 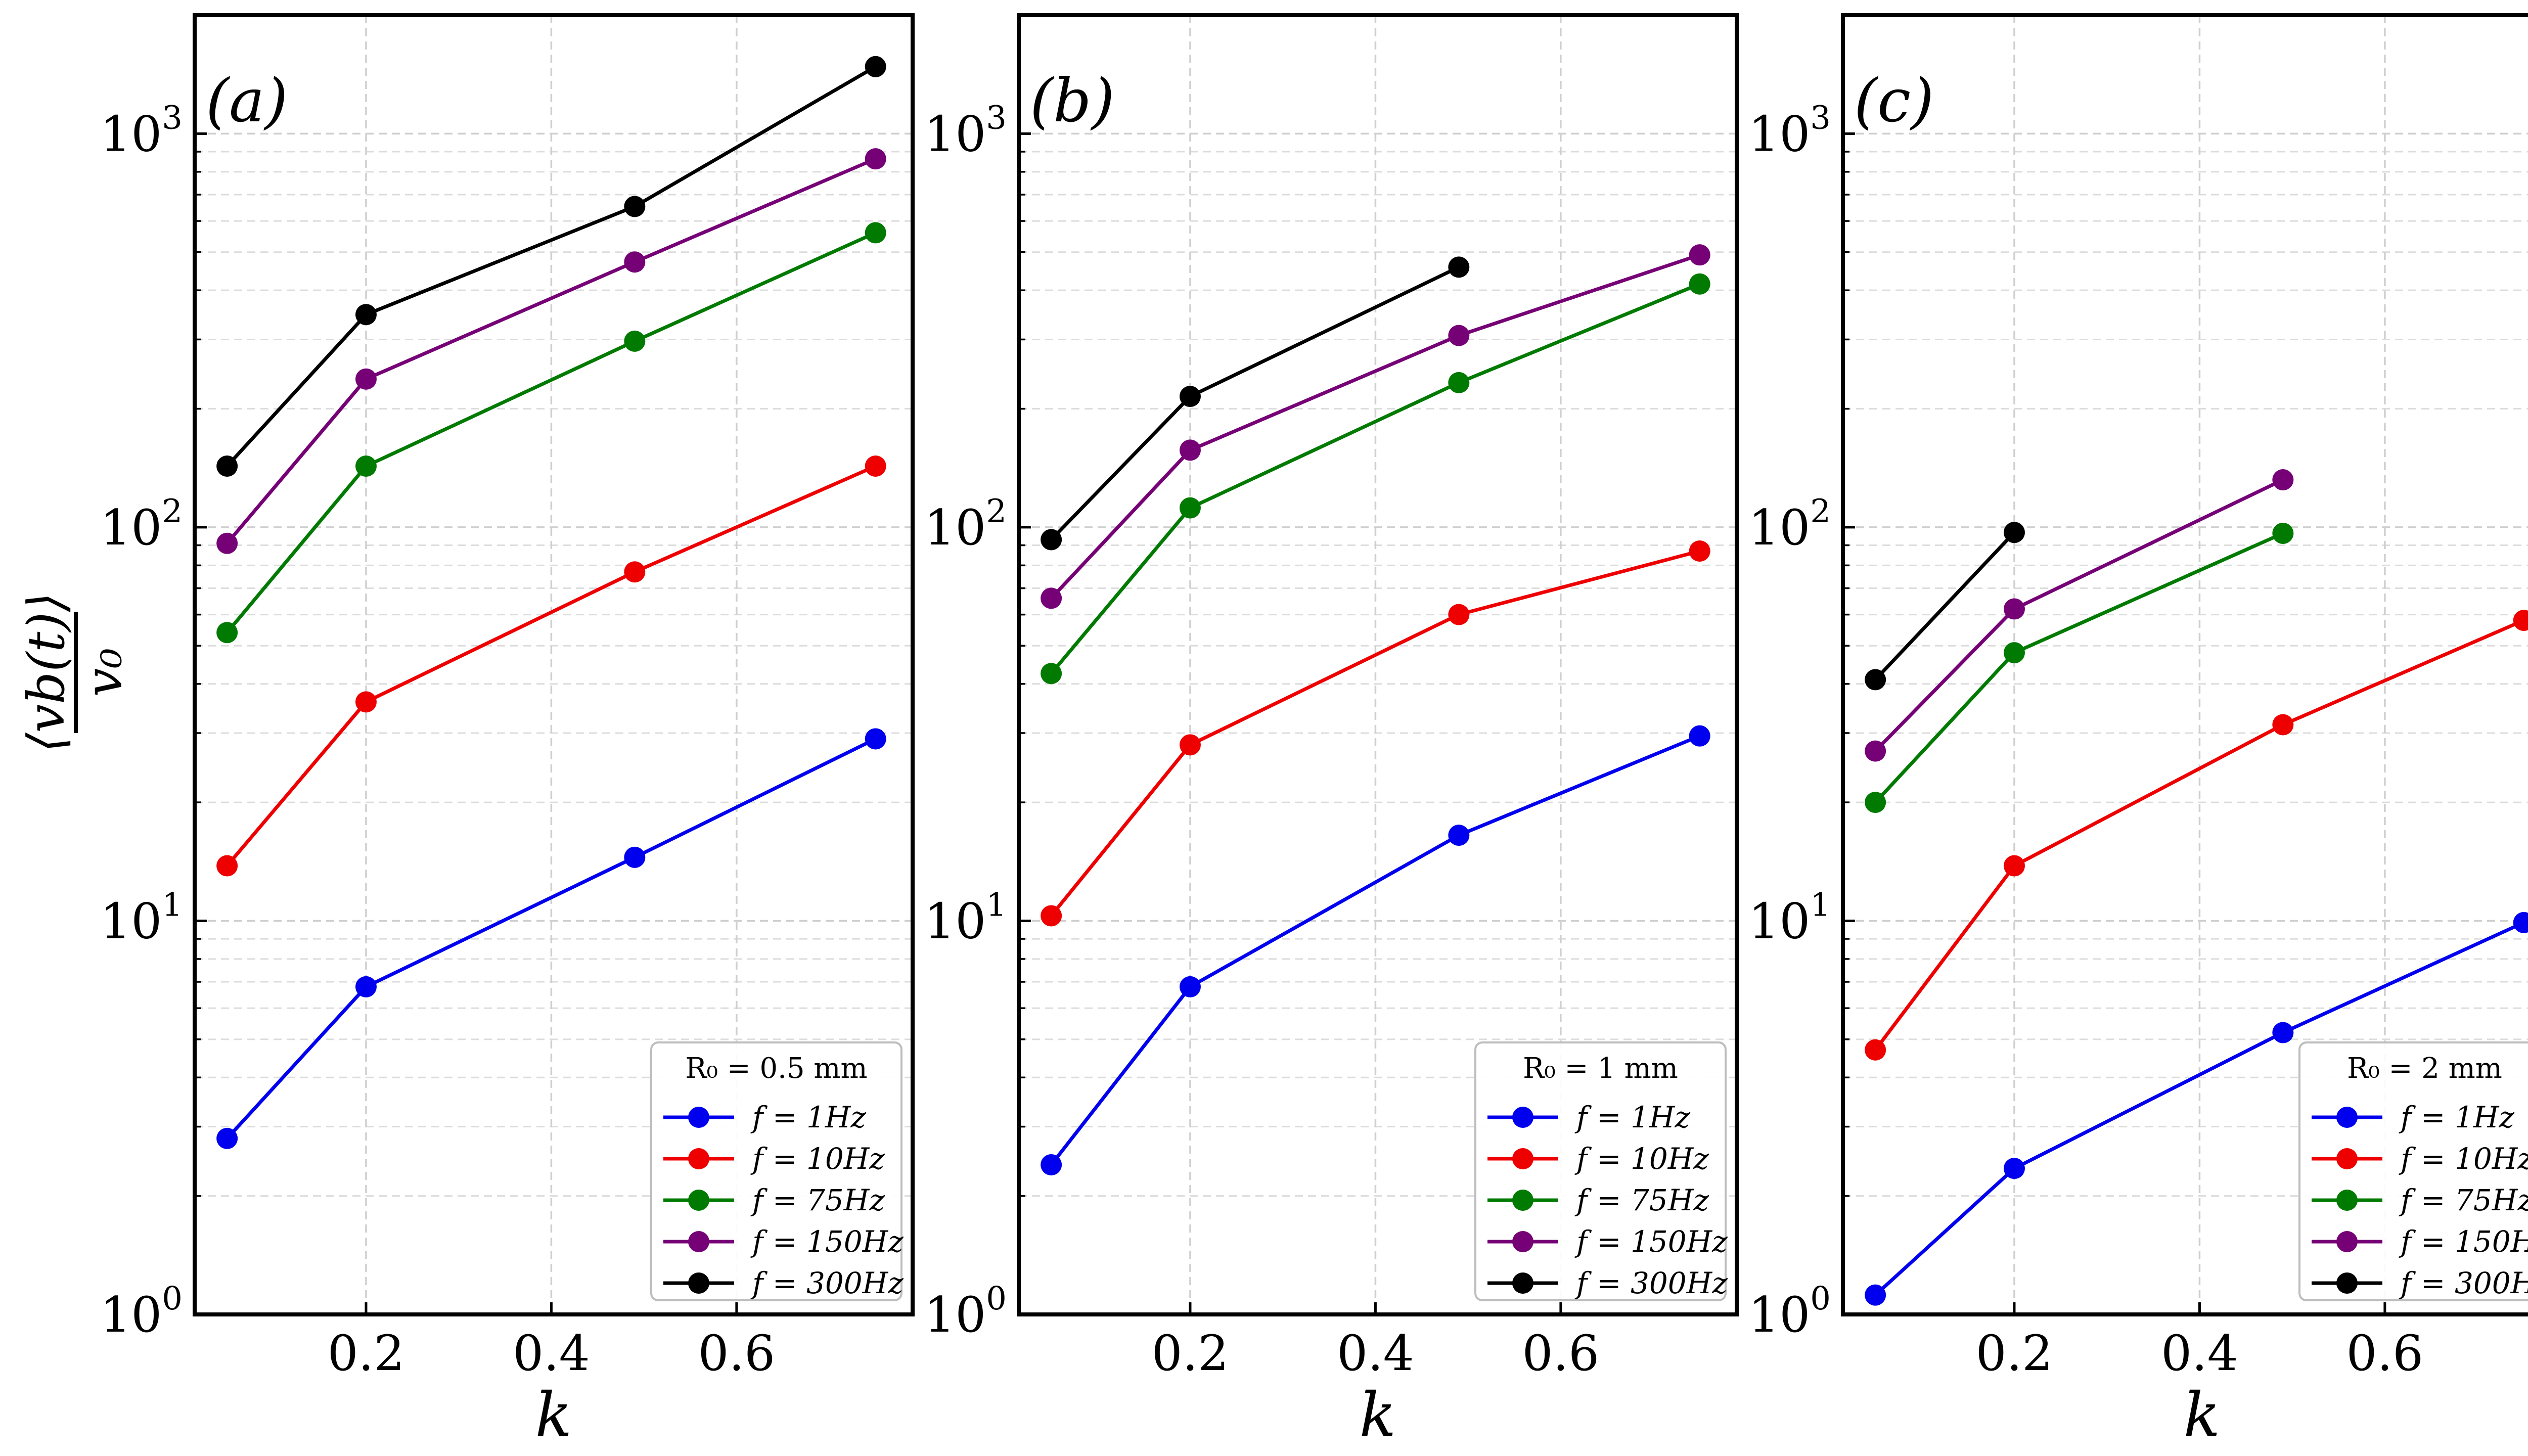 What do you see at coordinates (1642, 1159) in the screenshot?
I see `legend-entry: f = 10Hz` at bounding box center [1642, 1159].